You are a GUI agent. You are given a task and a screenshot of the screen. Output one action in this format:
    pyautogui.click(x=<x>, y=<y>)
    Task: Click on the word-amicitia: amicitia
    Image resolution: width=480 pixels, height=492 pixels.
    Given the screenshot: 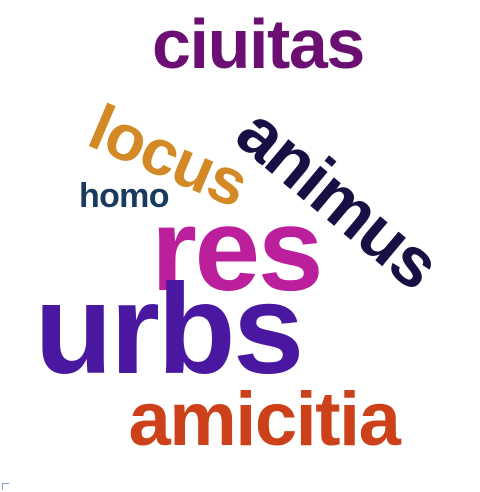 What is the action you would take?
    pyautogui.click(x=264, y=419)
    